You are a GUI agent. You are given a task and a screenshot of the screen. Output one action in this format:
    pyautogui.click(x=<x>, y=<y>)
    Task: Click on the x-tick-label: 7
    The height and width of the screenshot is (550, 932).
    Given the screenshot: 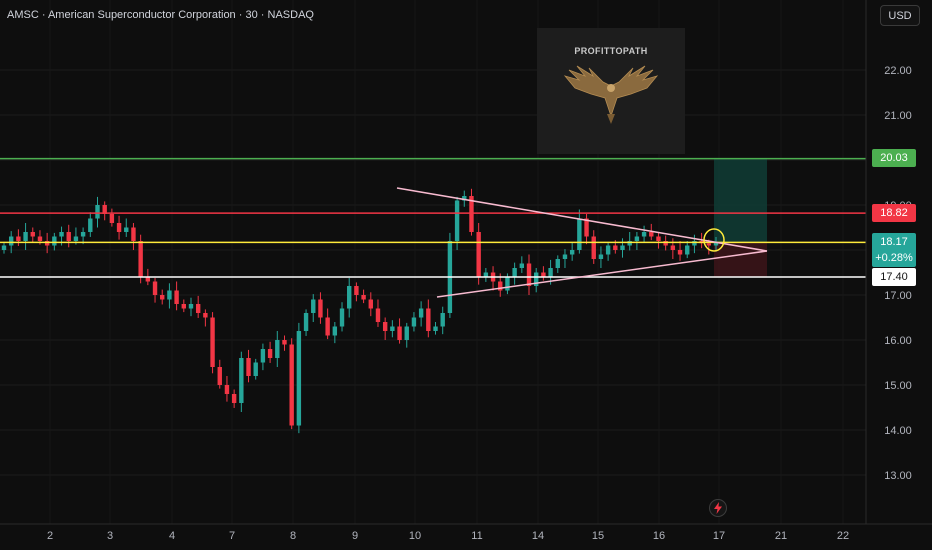 What is the action you would take?
    pyautogui.click(x=232, y=536)
    